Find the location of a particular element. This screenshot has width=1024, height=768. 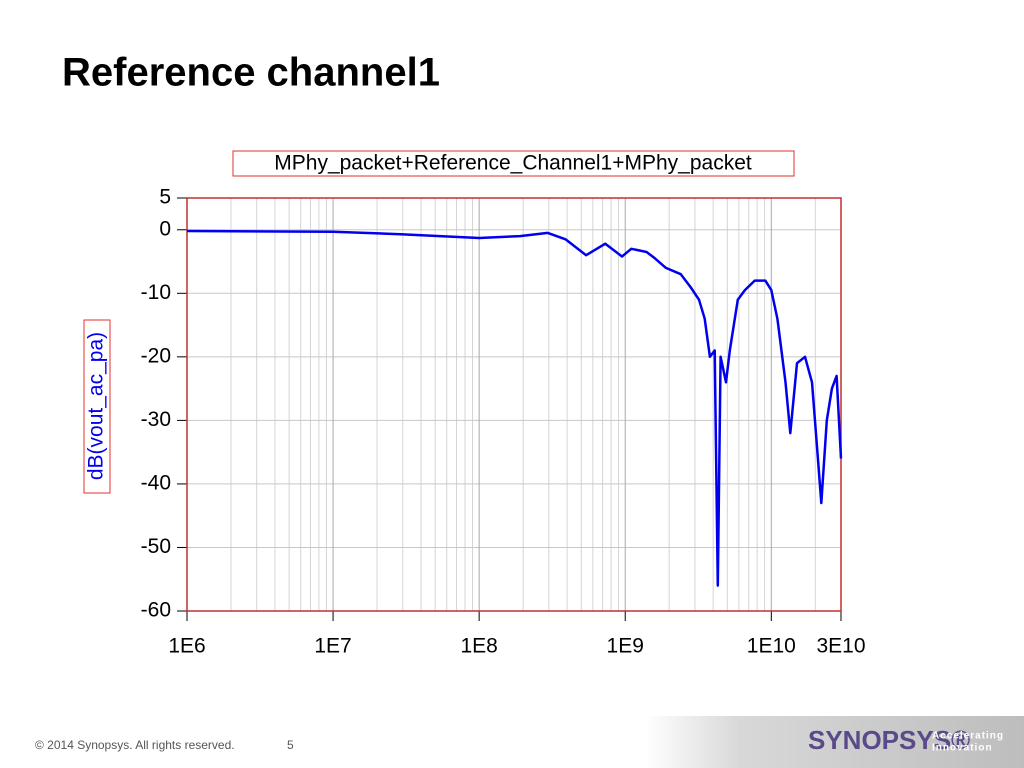

y-tick-label: -10 is located at coordinates (156, 292).